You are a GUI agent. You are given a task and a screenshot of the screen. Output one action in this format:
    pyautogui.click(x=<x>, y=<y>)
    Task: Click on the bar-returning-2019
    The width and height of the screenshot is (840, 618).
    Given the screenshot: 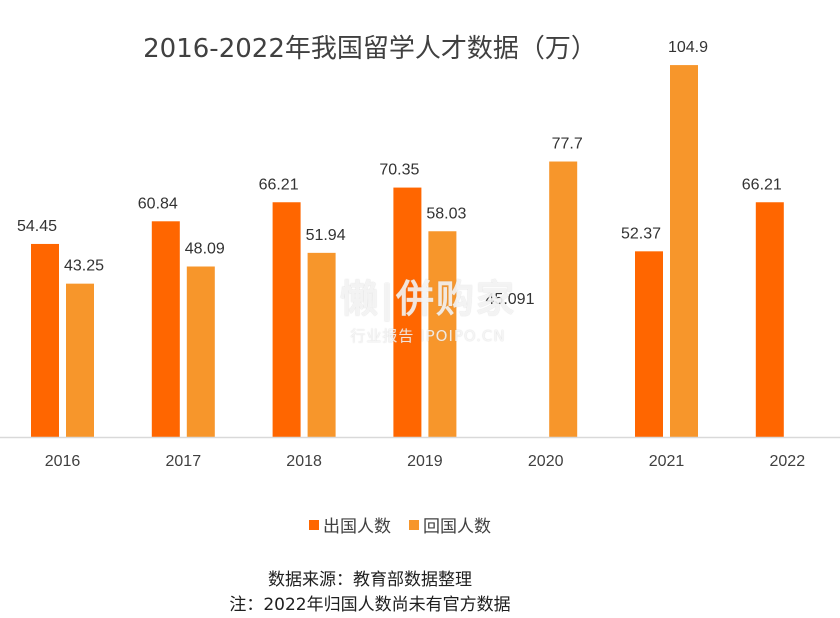 What is the action you would take?
    pyautogui.click(x=442, y=334)
    